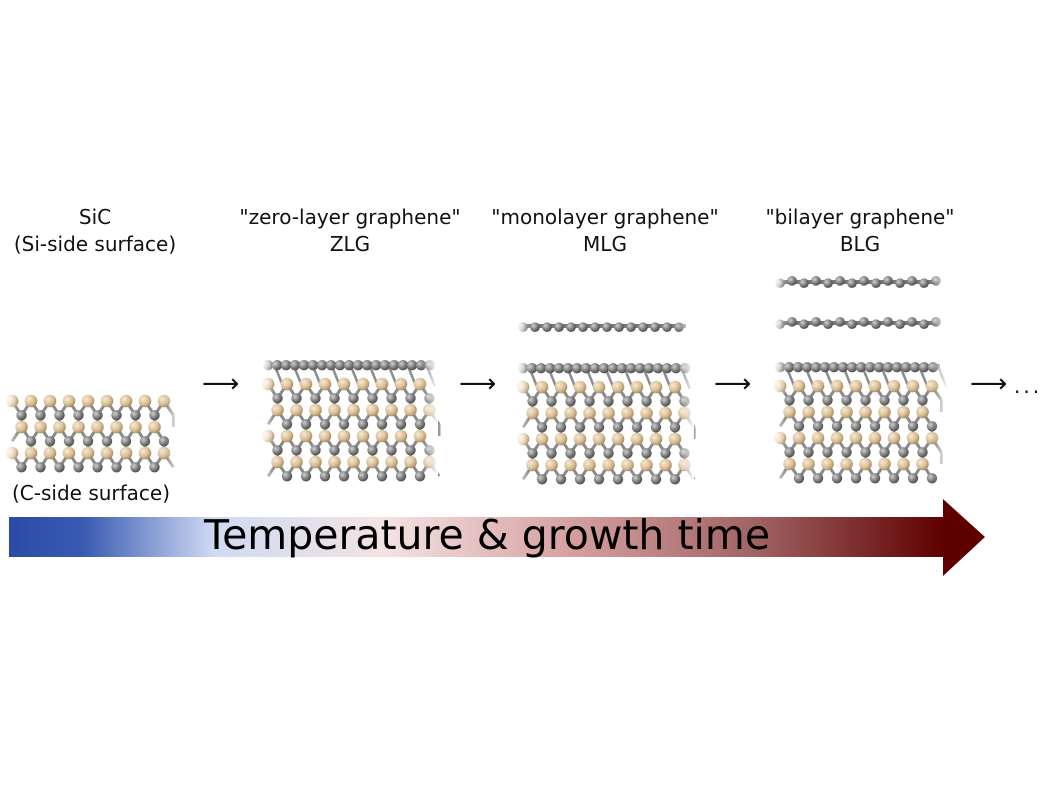 Image resolution: width=1050 pixels, height=787 pixels. I want to click on stage-zlg-name: "zero-layer graphene", so click(350, 217).